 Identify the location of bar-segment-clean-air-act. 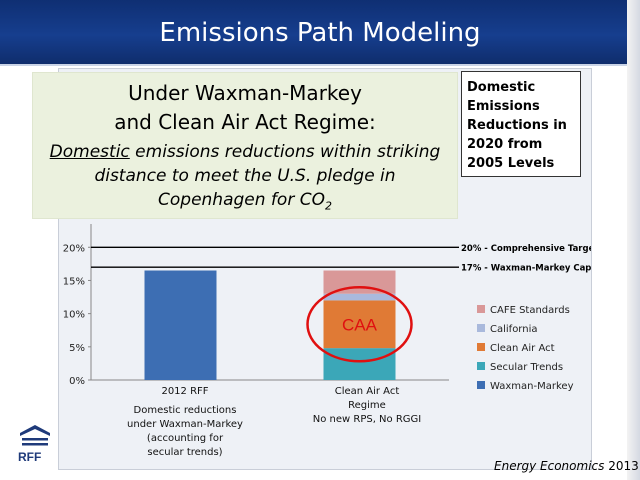
(359, 324).